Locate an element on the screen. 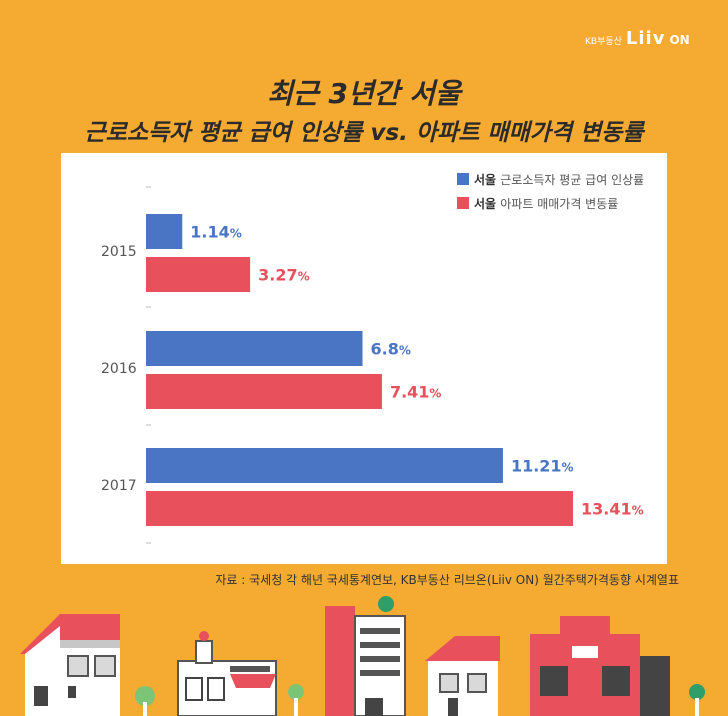 The height and width of the screenshot is (716, 728). chart-subtitle: 근로소득자 평균 급여 인상률 vs. 아파트 매매가격 변동률 is located at coordinates (364, 133).